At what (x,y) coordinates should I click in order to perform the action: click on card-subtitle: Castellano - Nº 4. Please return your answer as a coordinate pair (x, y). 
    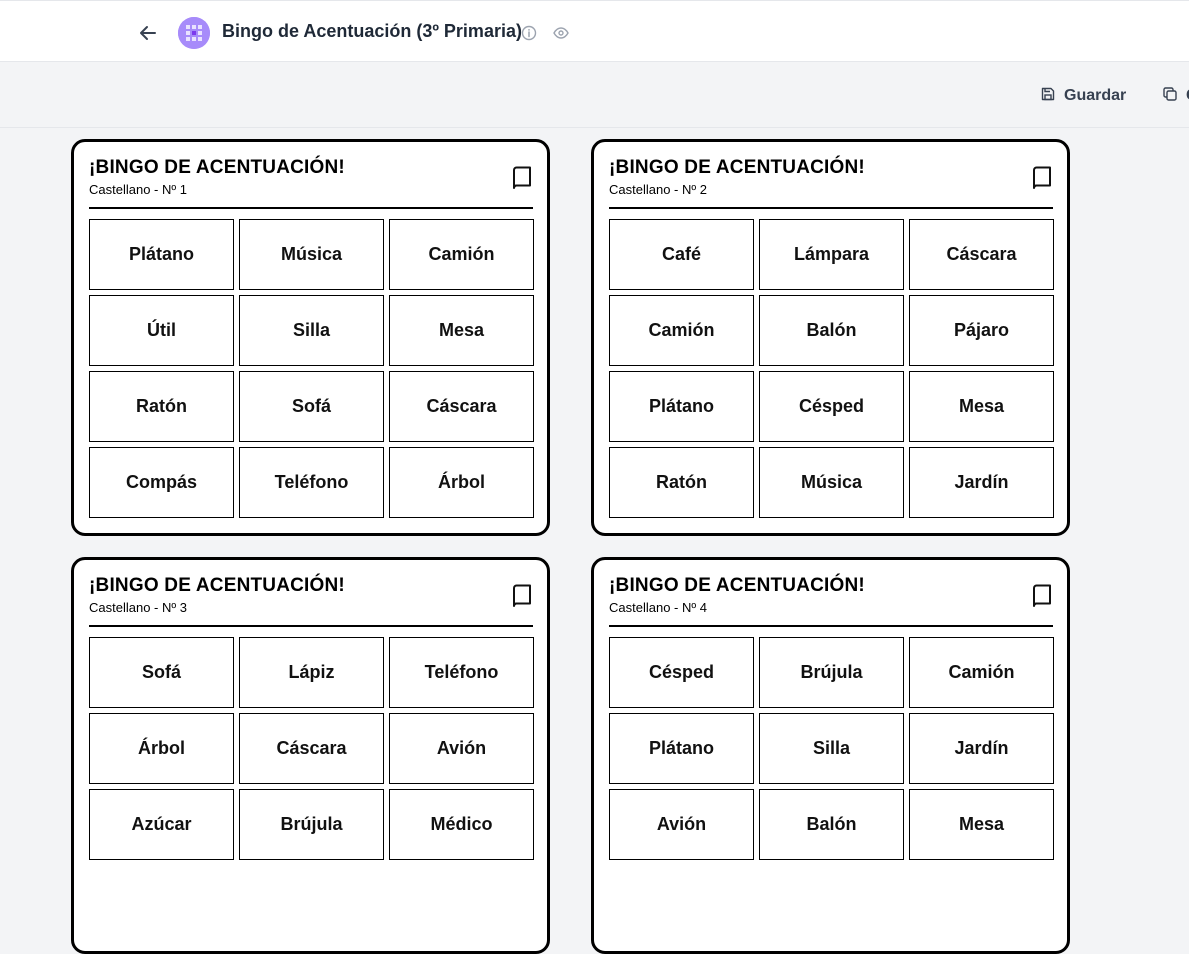
    Looking at the image, I should click on (658, 607).